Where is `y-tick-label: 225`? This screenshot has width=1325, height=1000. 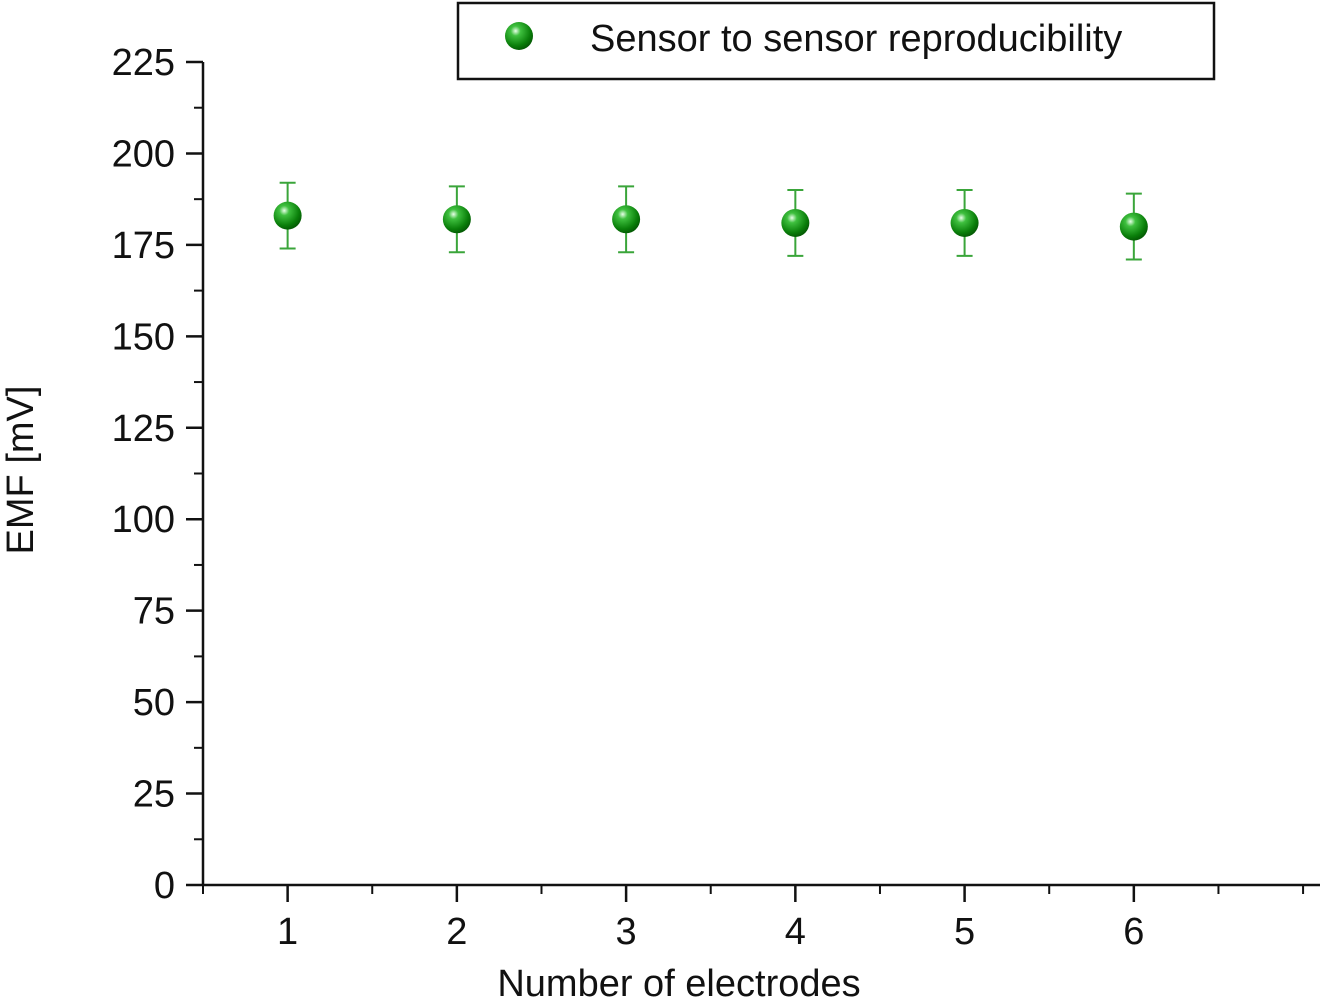 y-tick-label: 225 is located at coordinates (143, 63).